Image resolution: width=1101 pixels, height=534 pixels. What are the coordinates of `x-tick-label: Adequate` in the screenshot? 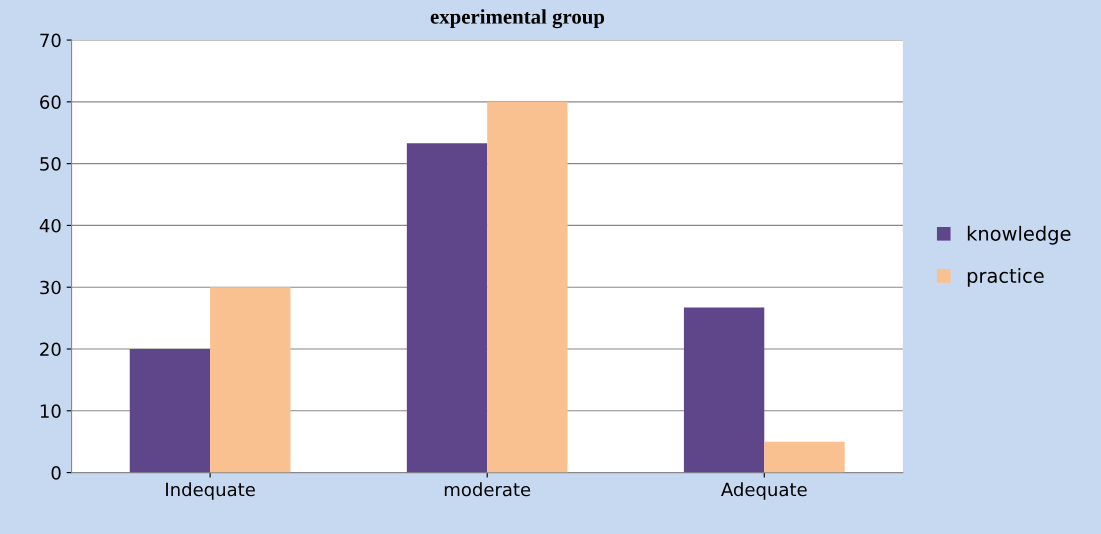 It's located at (764, 491).